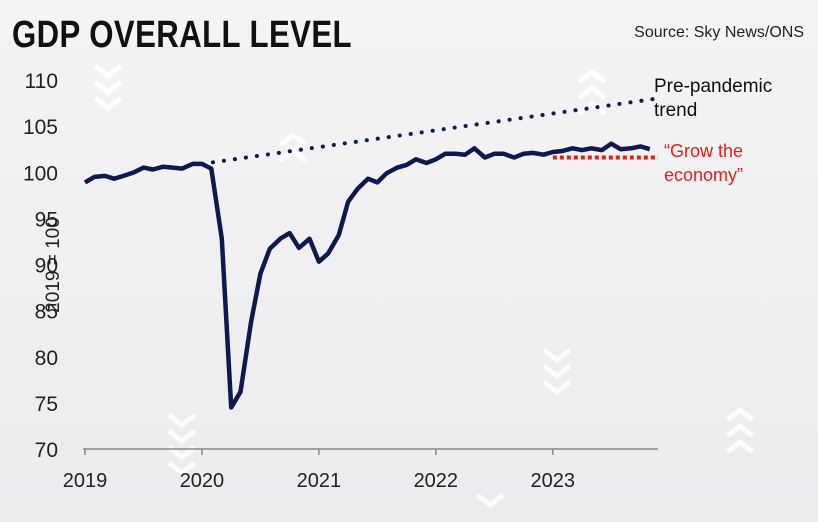  I want to click on y-tick-label: 100, so click(40, 173).